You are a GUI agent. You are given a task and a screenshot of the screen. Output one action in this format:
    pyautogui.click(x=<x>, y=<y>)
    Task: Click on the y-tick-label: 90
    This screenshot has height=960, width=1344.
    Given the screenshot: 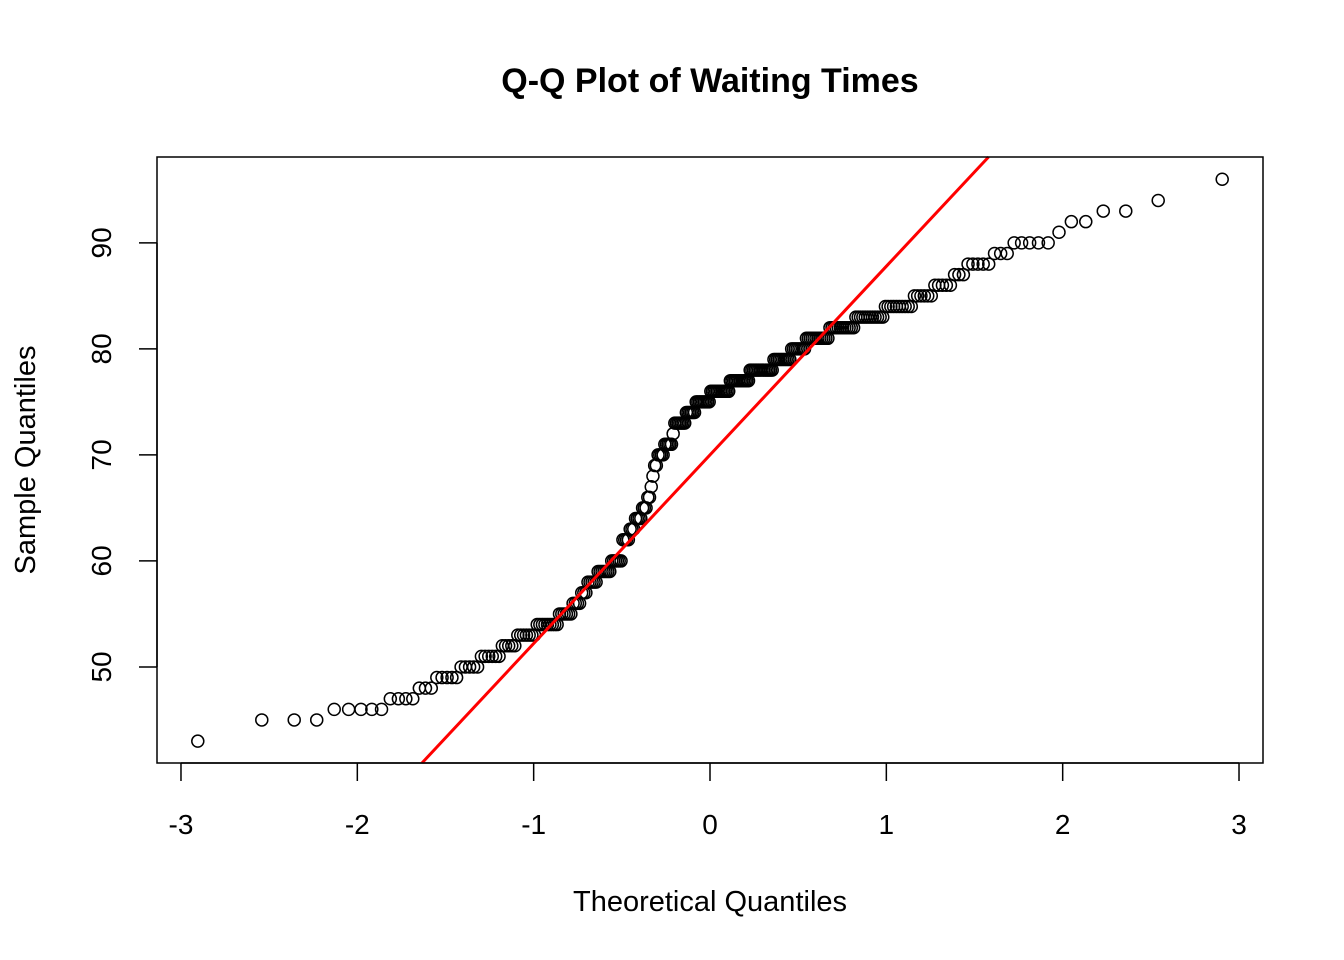 What is the action you would take?
    pyautogui.click(x=101, y=242)
    